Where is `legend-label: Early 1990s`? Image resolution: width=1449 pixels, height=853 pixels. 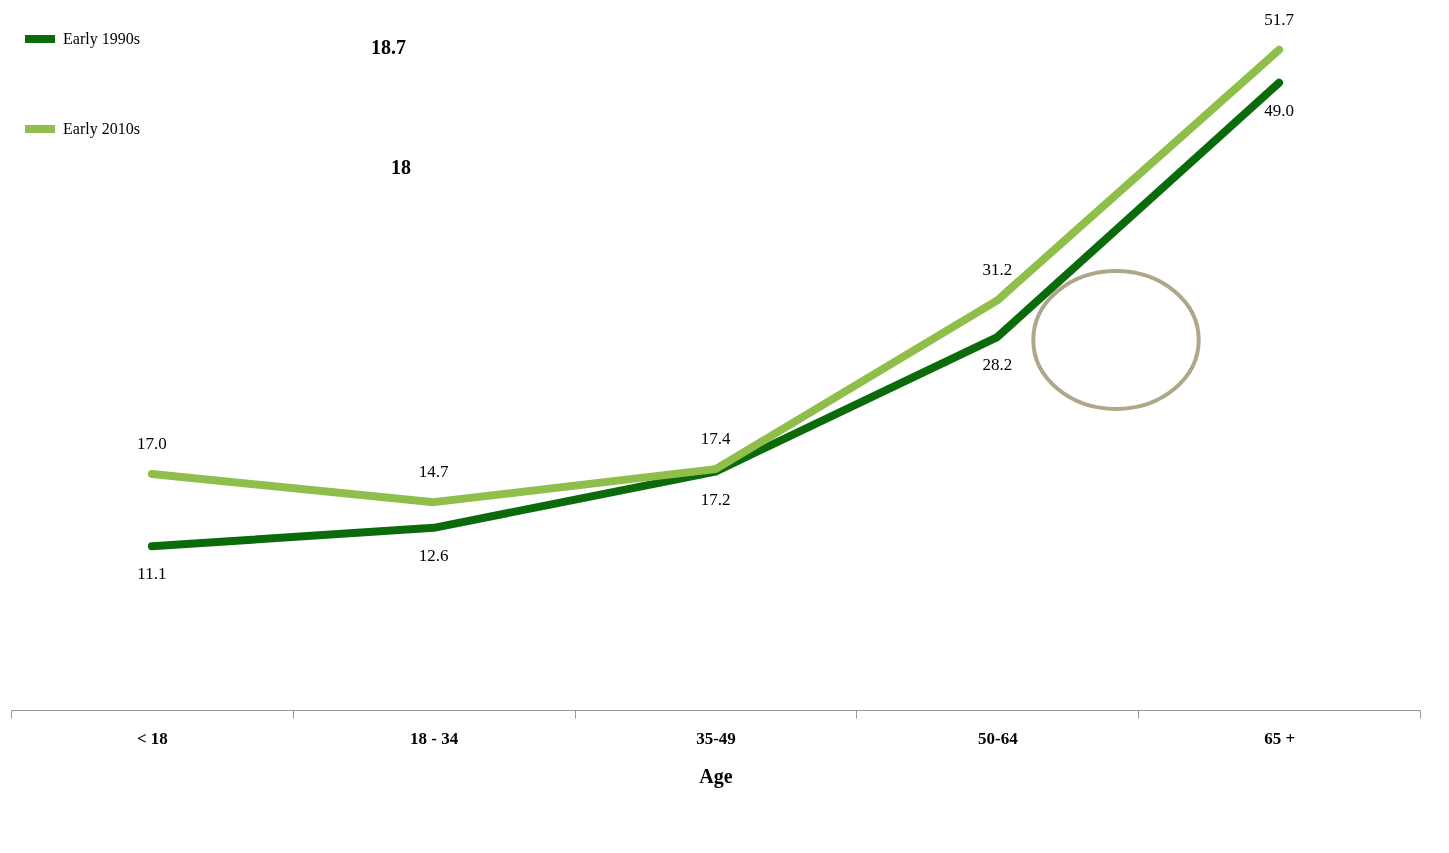 legend-label: Early 1990s is located at coordinates (101, 39).